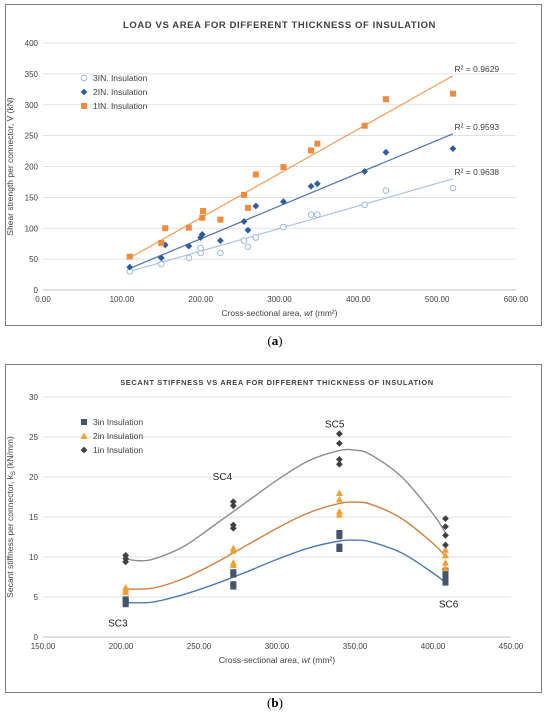 The width and height of the screenshot is (550, 715). What do you see at coordinates (33, 477) in the screenshot?
I see `chart-b-ytick-label: 20` at bounding box center [33, 477].